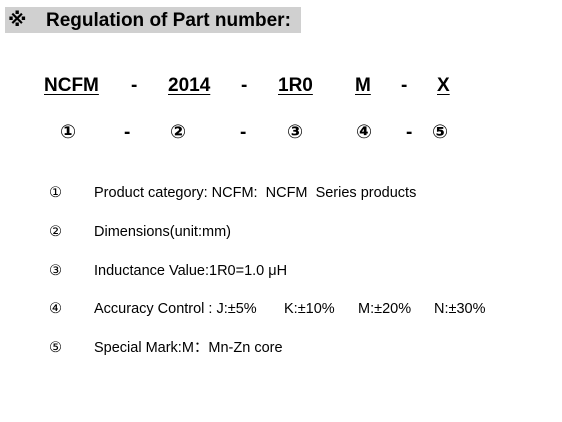  What do you see at coordinates (189, 85) in the screenshot?
I see `part-segment: 2014` at bounding box center [189, 85].